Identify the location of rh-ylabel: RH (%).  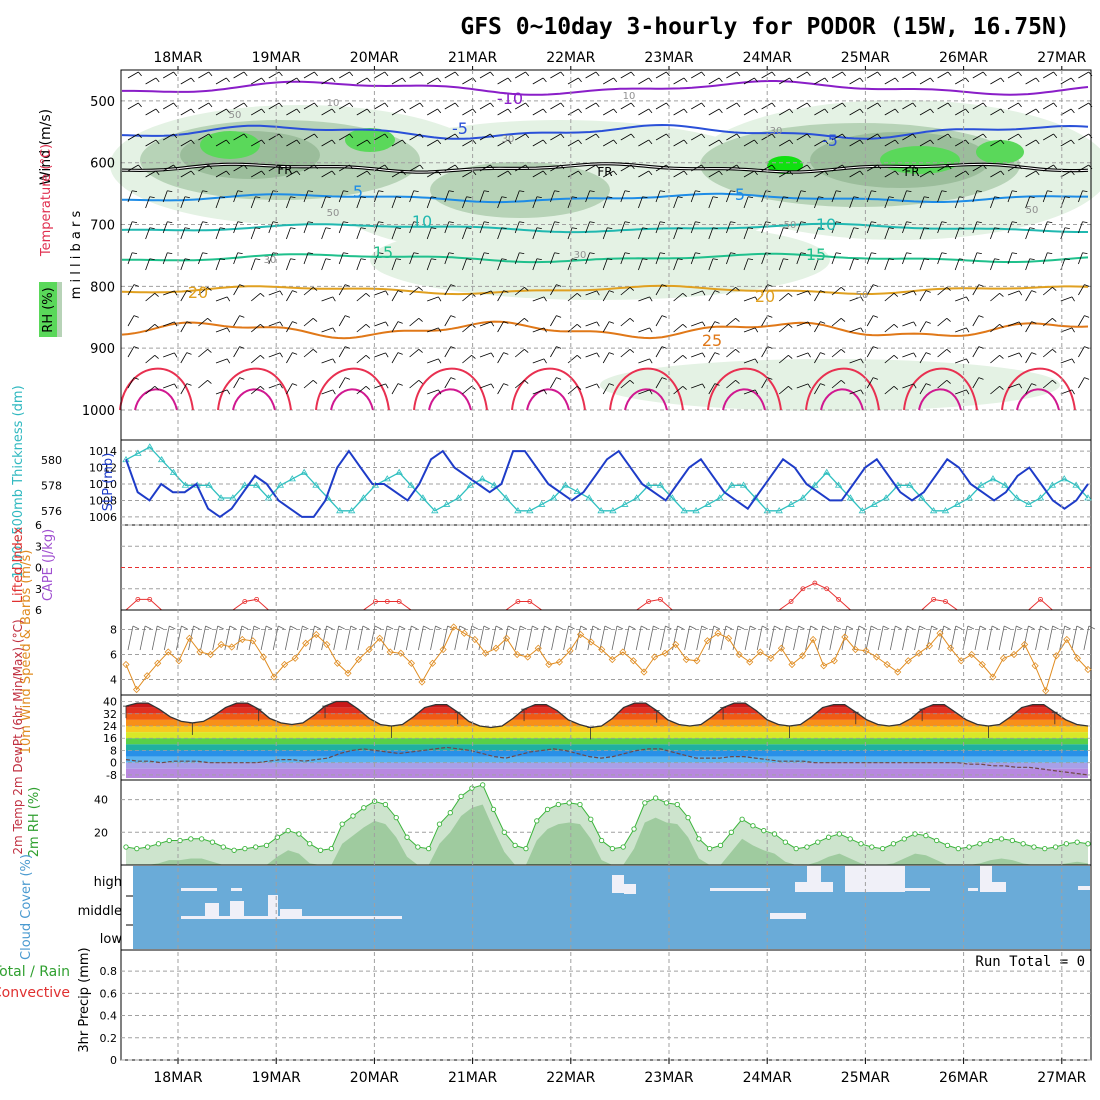
(48, 309).